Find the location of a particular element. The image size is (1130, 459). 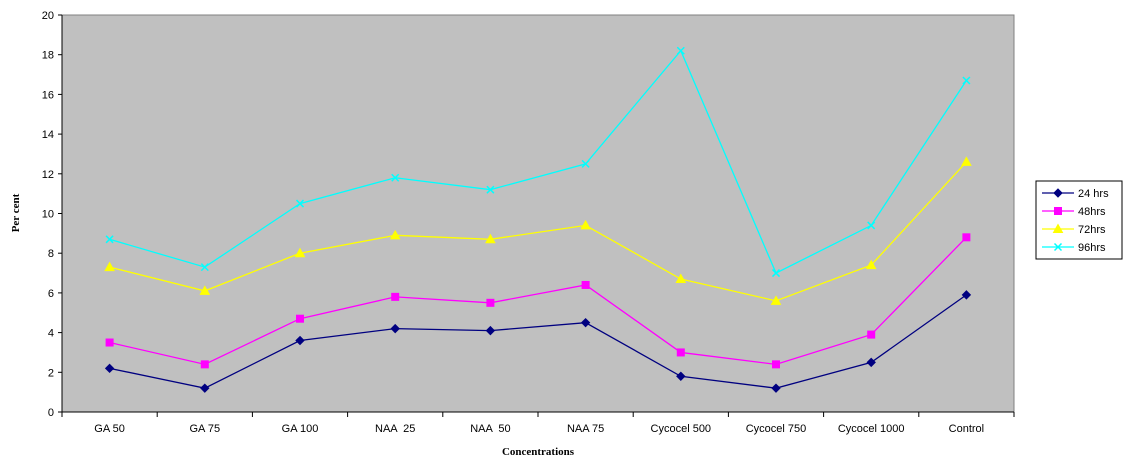

x-tick-label: Cycocel 1000 is located at coordinates (871, 429).